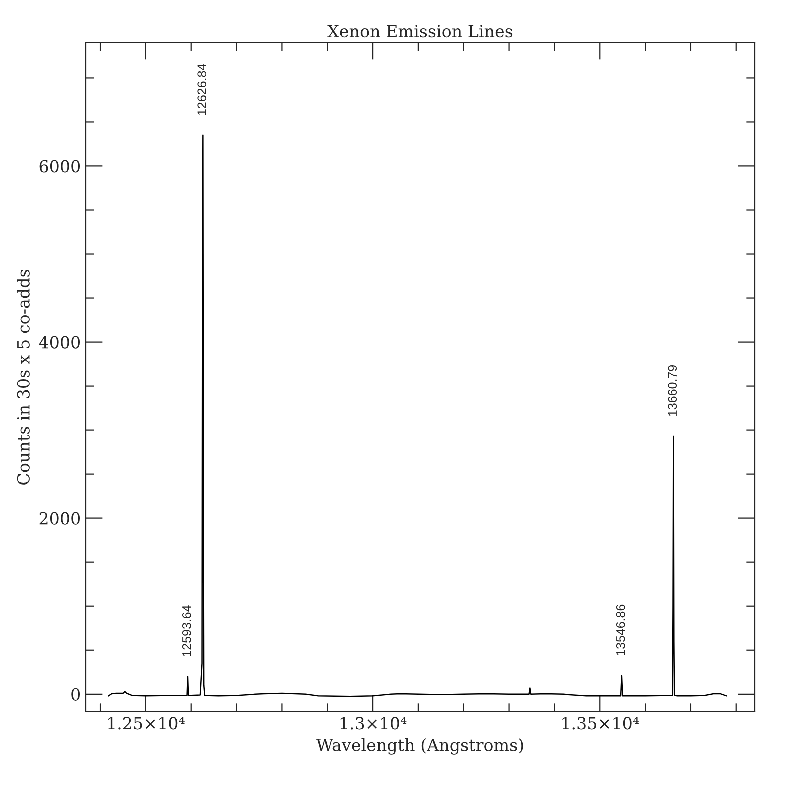  What do you see at coordinates (187, 631) in the screenshot?
I see `annotation: 12593.64` at bounding box center [187, 631].